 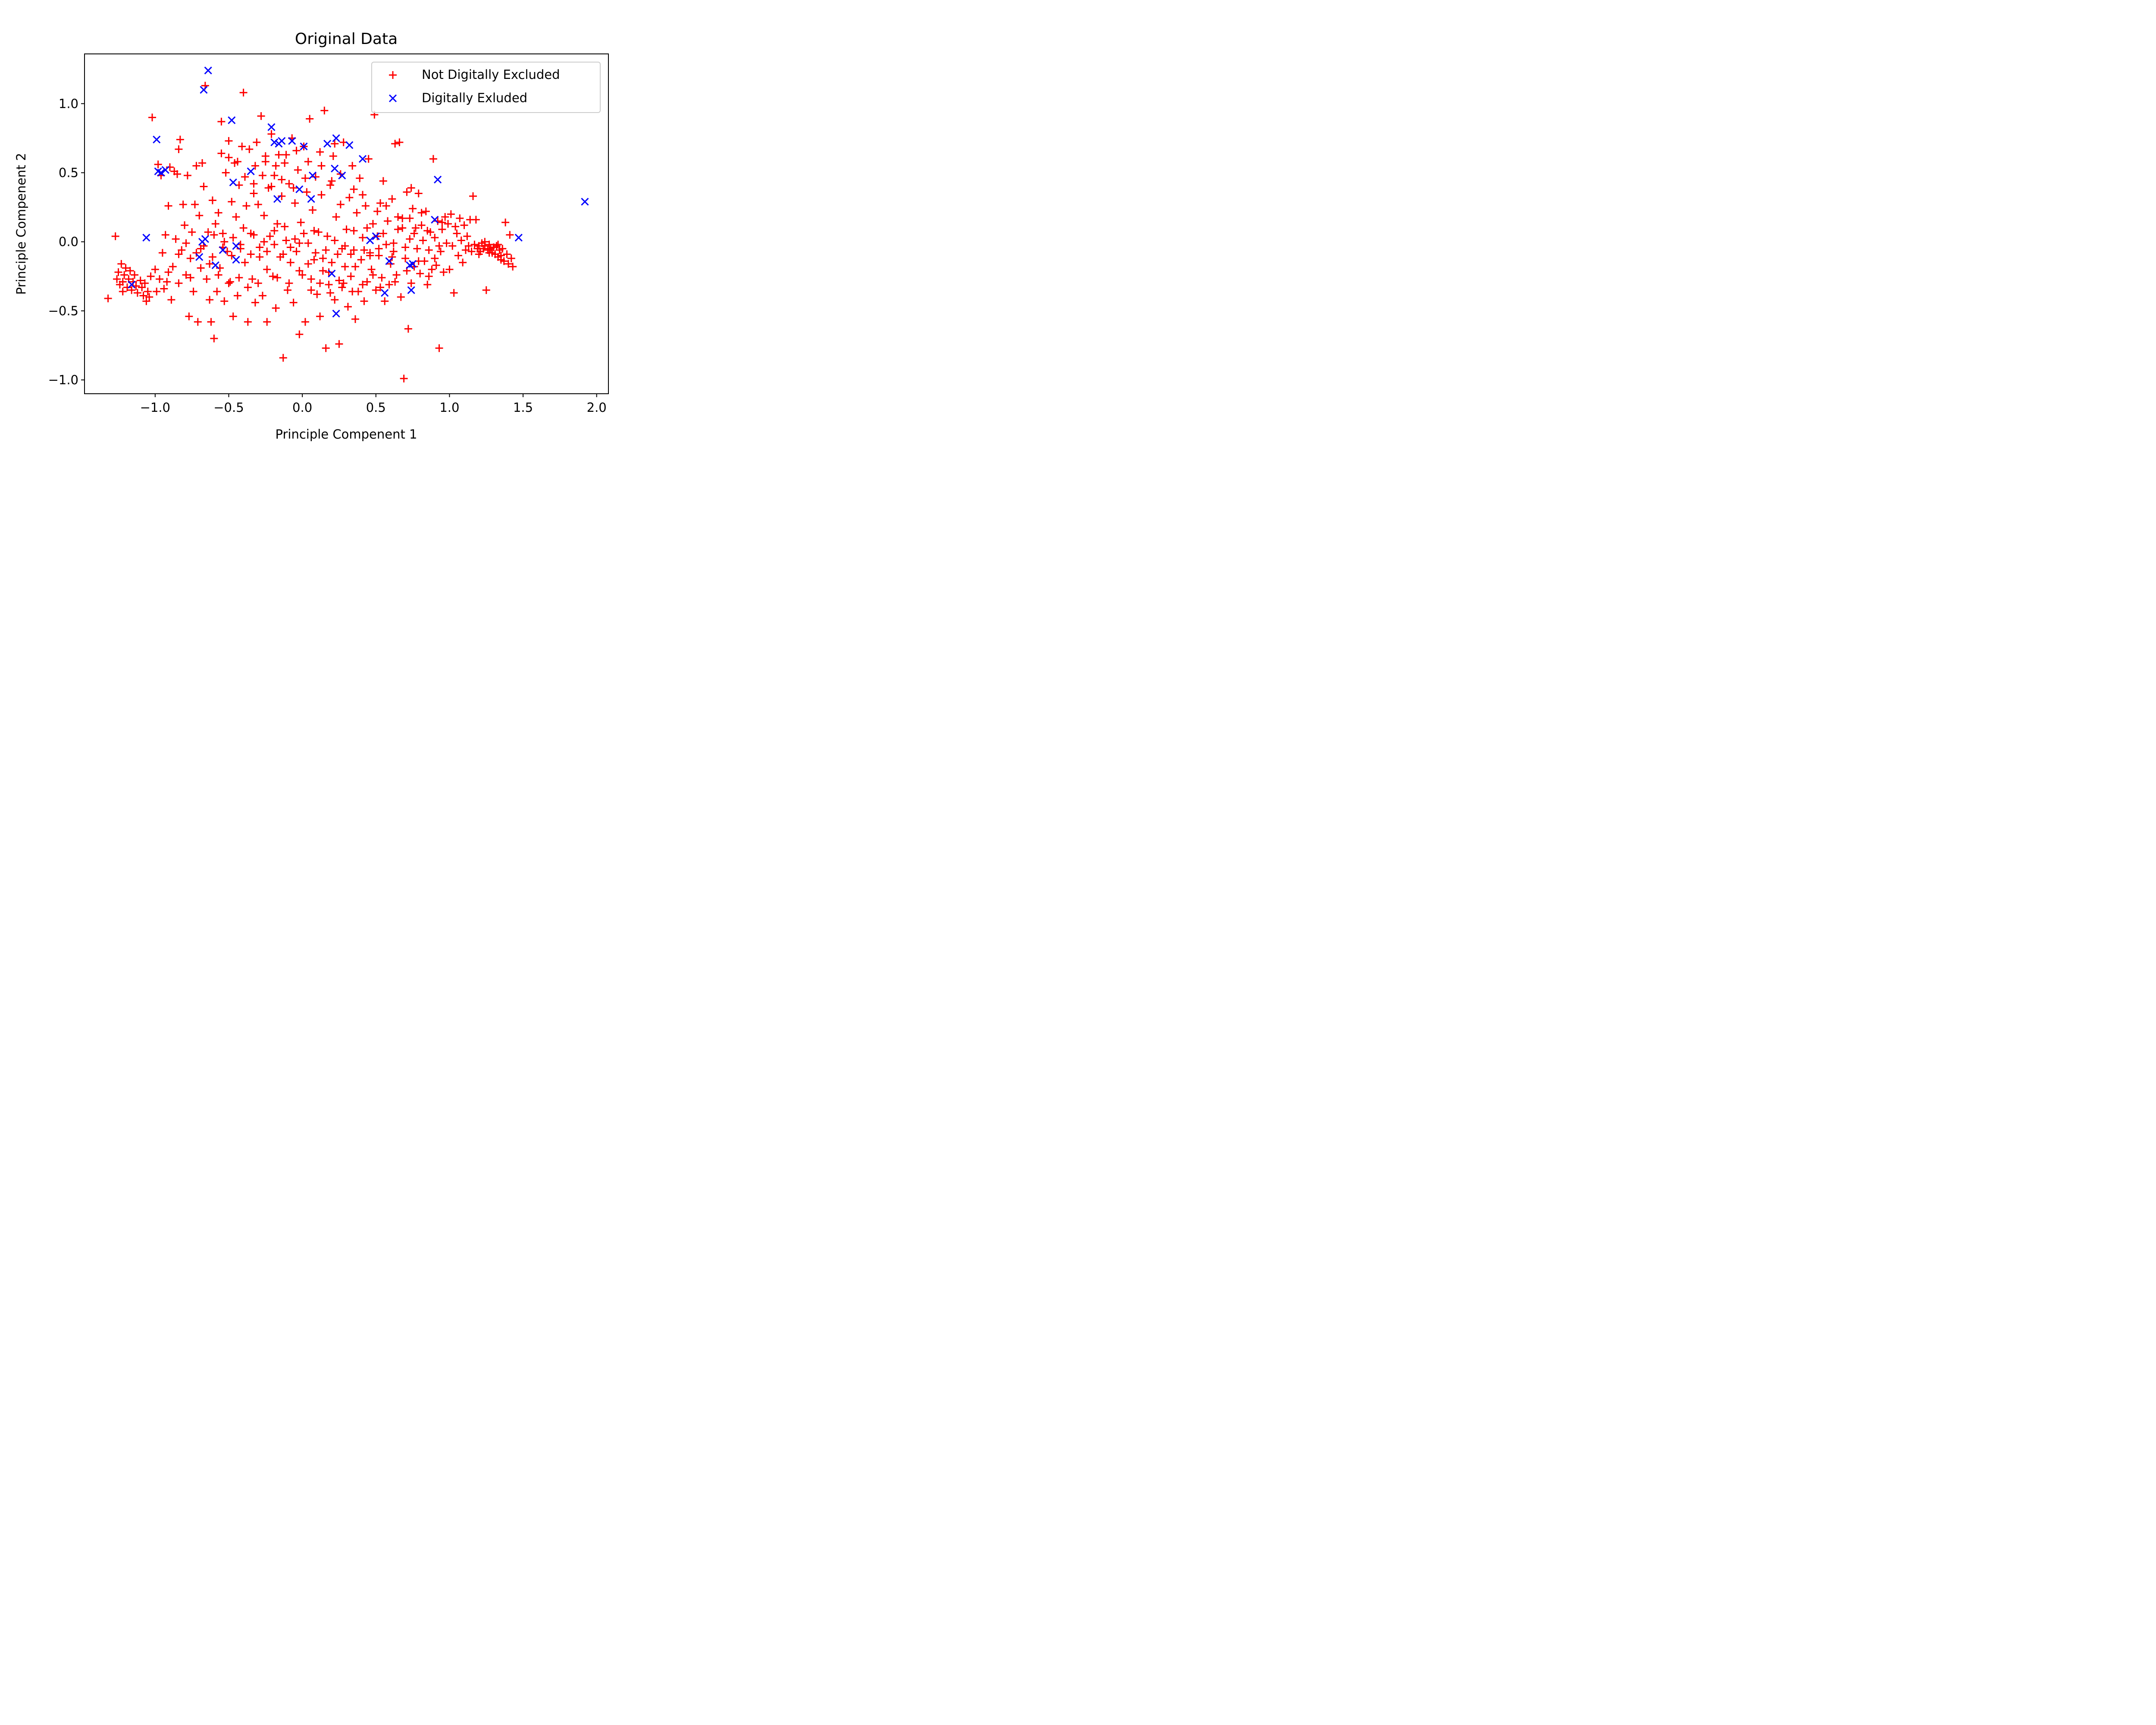 What do you see at coordinates (346, 435) in the screenshot?
I see `x-axis-label: Principle Compenent 1` at bounding box center [346, 435].